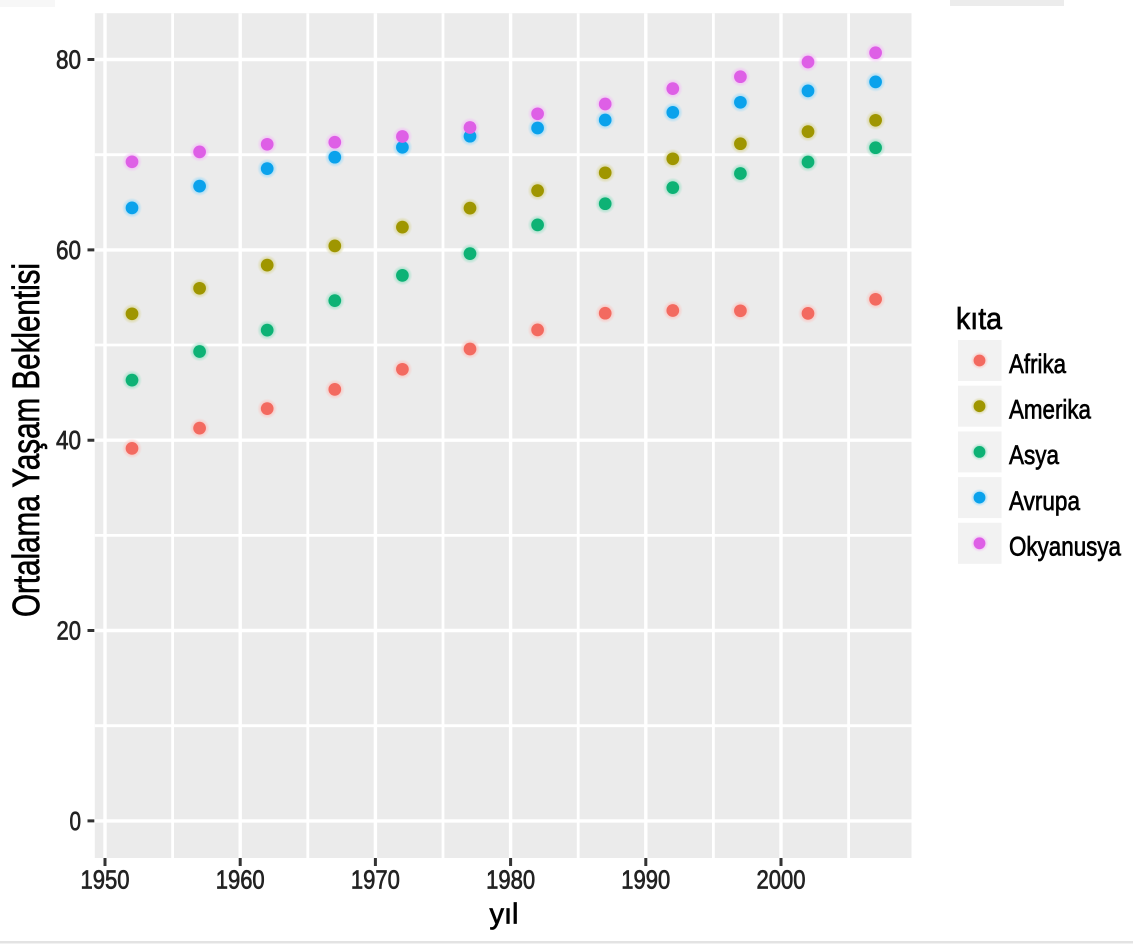 Image resolution: width=1133 pixels, height=944 pixels. I want to click on svg-text: 80, so click(68, 60).